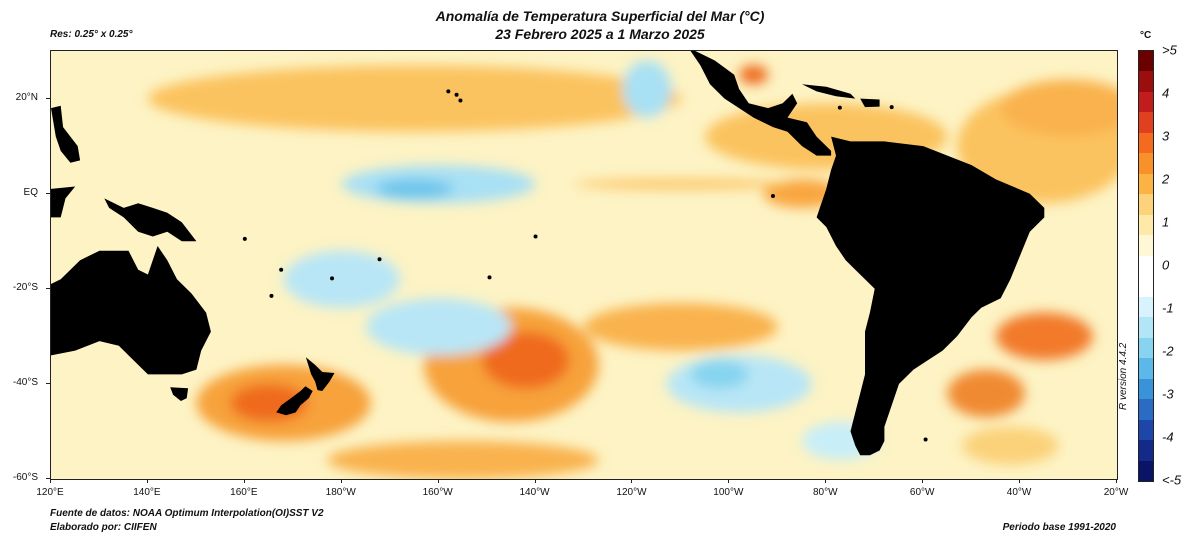 The width and height of the screenshot is (1200, 540). I want to click on land-south-america, so click(930, 296).